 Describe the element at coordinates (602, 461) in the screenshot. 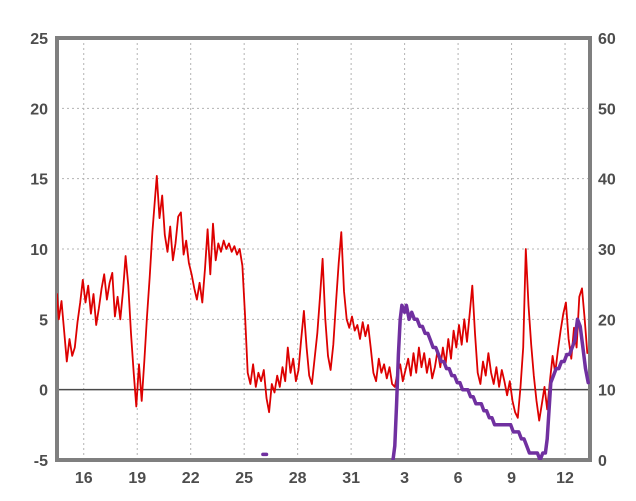

I see `right-axis-tick-label: 0` at that location.